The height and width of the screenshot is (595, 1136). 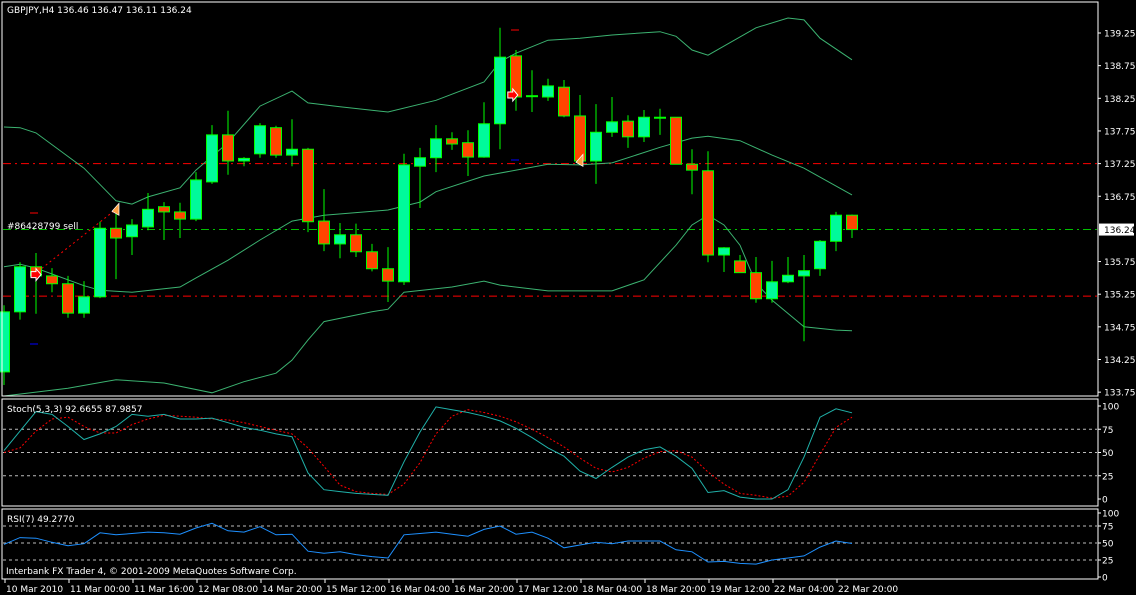 I want to click on symbol-header: GBPJPY,H4 136.46 136.47 136.11 136.24, so click(x=99, y=11).